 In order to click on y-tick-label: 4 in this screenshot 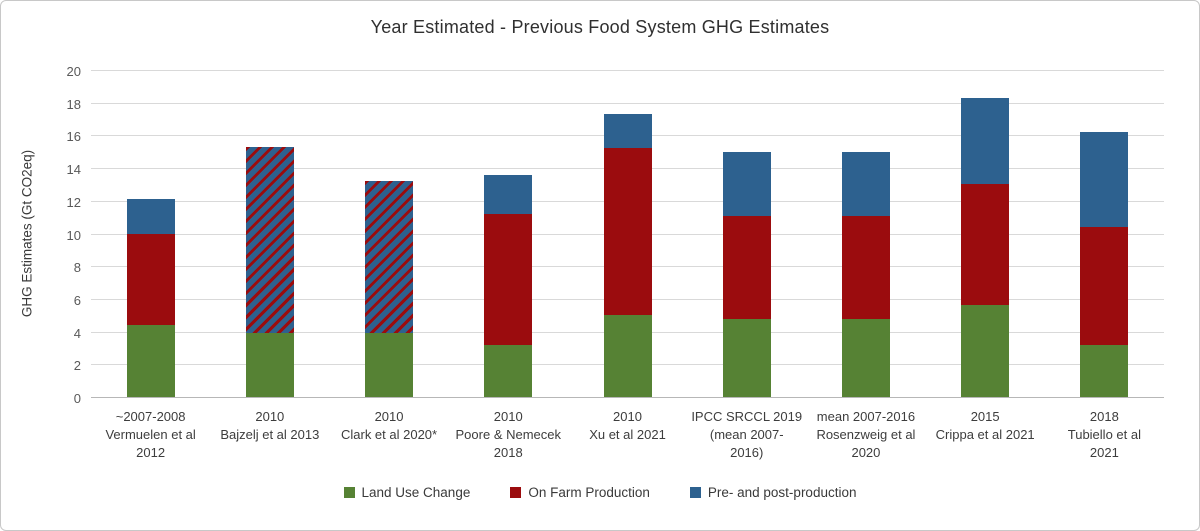, I will do `click(77, 333)`.